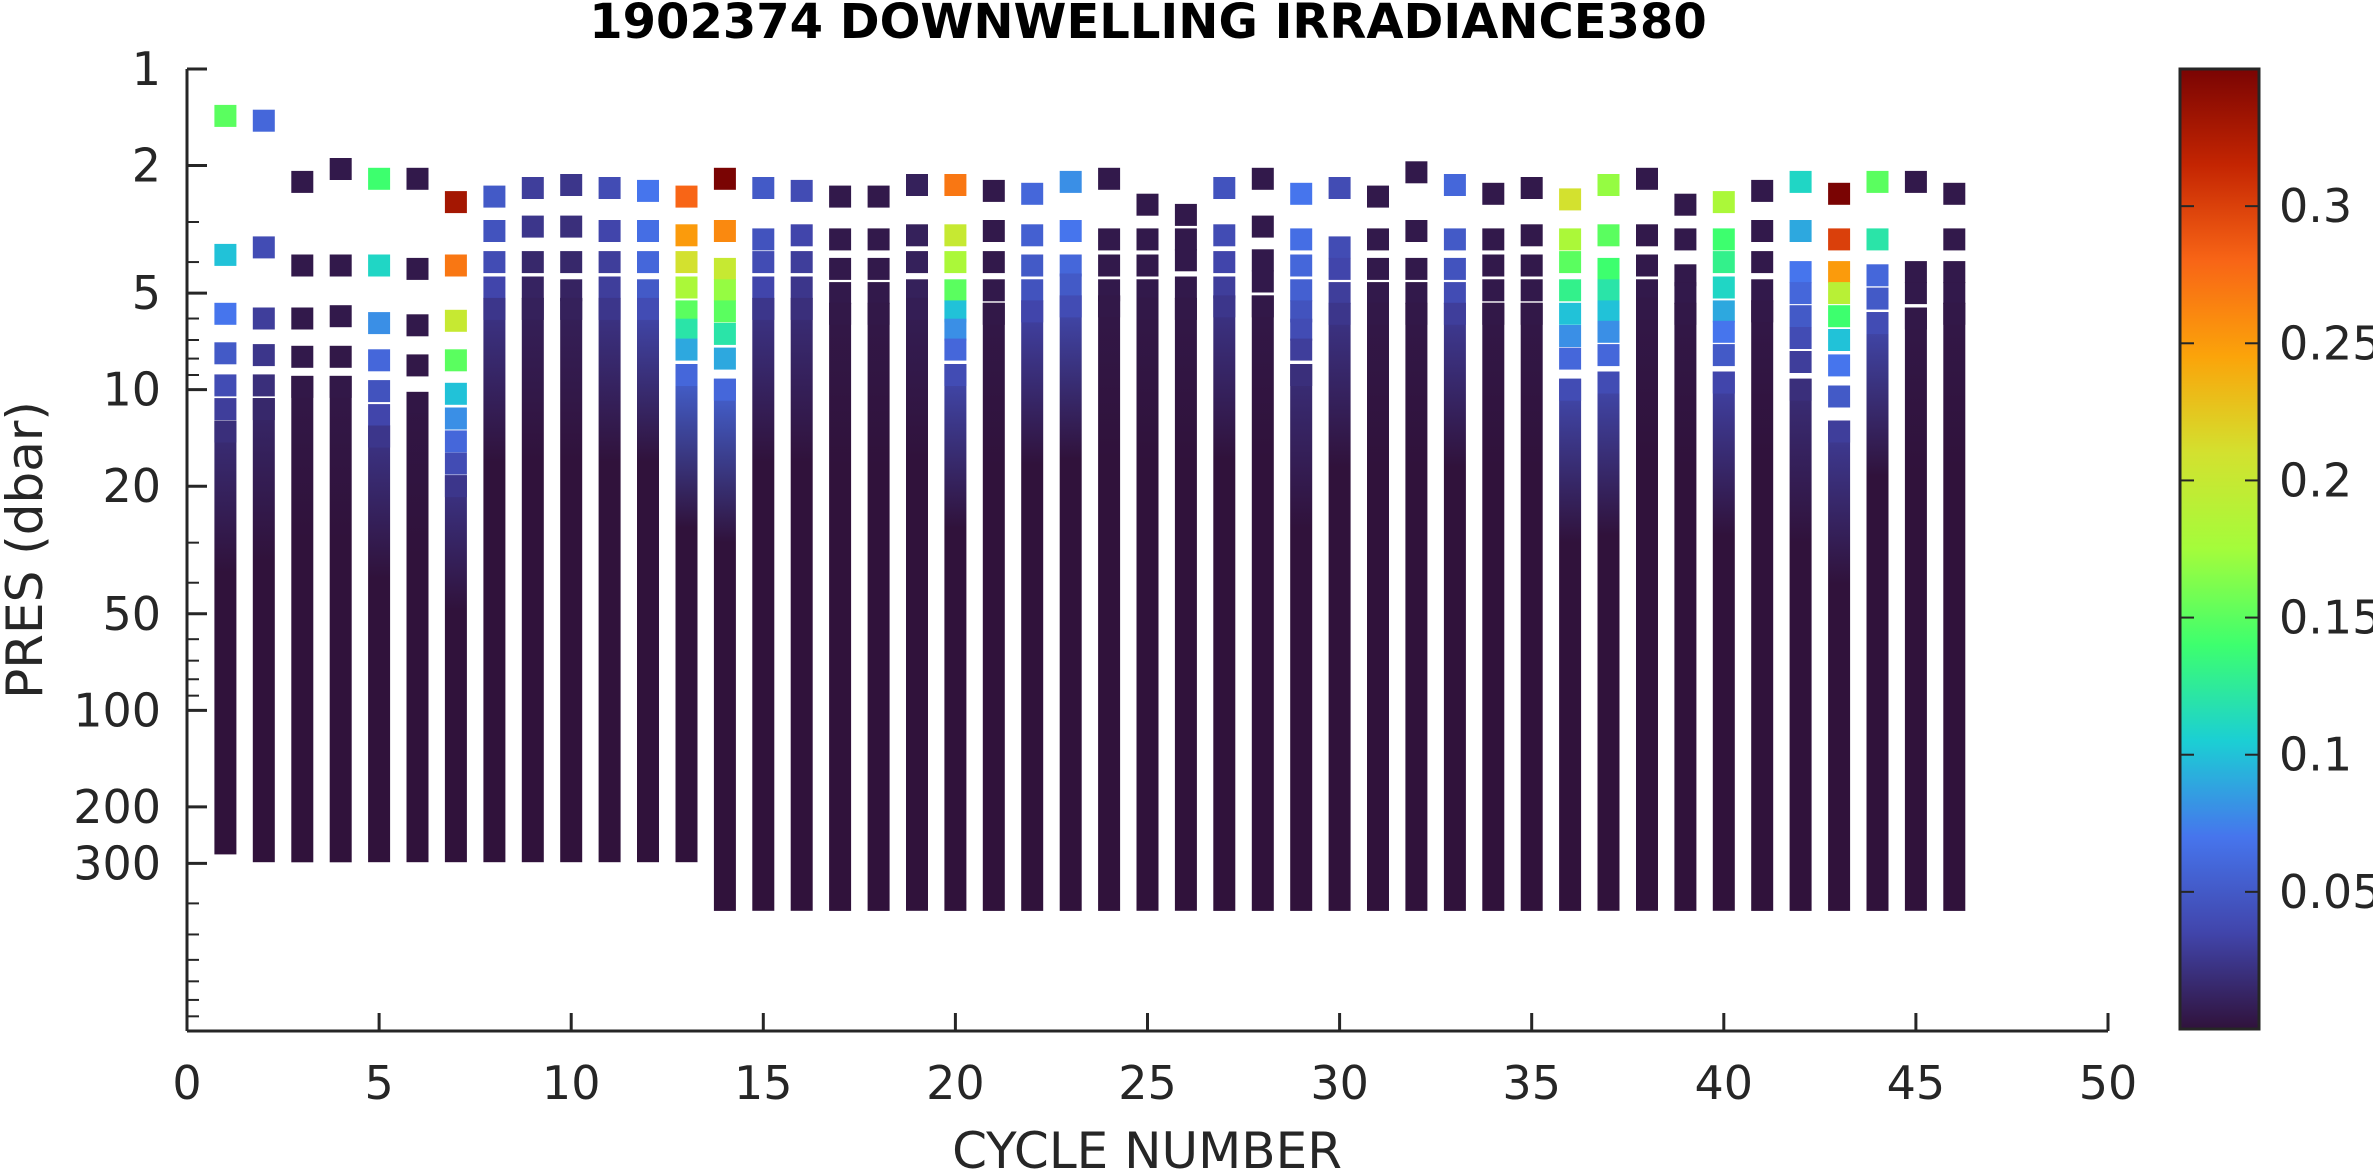 The height and width of the screenshot is (1175, 2373). Describe the element at coordinates (763, 1083) in the screenshot. I see `x-tick-label: 15` at that location.